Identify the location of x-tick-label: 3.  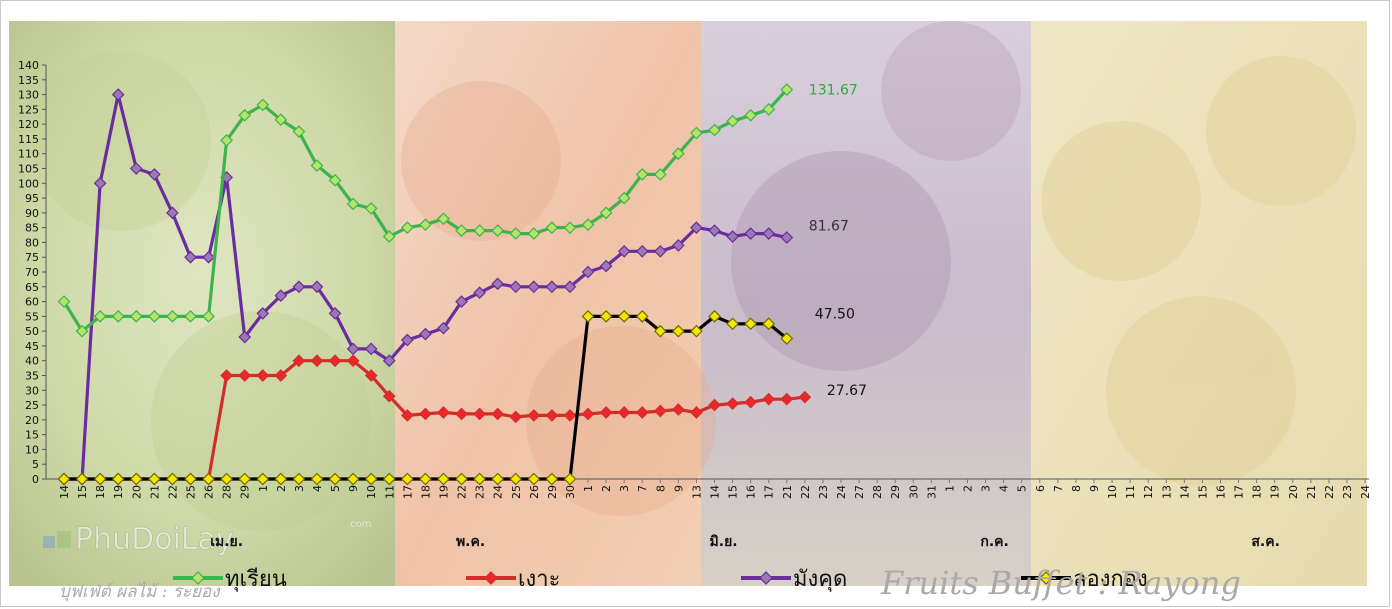
(624, 488).